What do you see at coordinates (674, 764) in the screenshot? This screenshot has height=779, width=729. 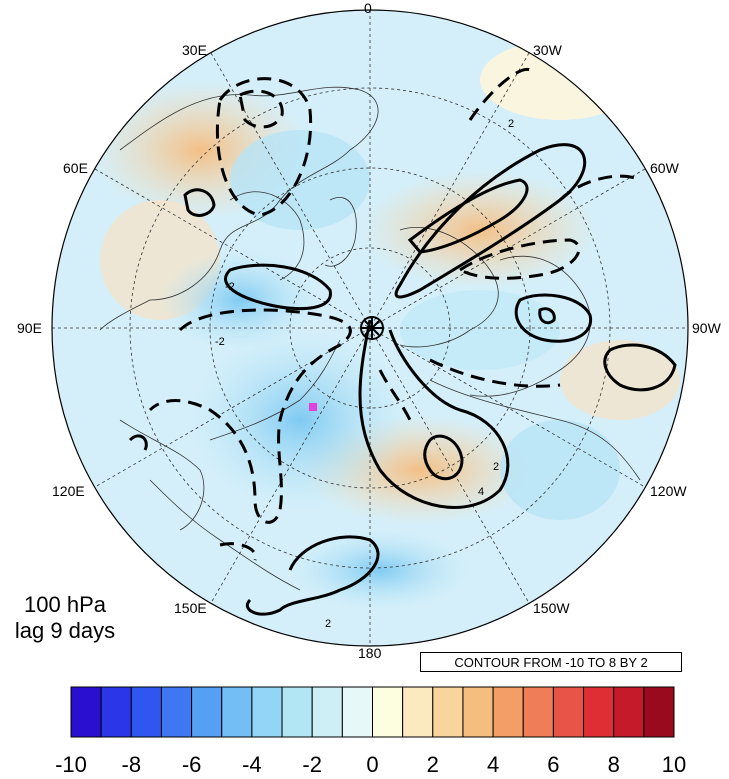 I see `colorbar-tick-label: 10` at bounding box center [674, 764].